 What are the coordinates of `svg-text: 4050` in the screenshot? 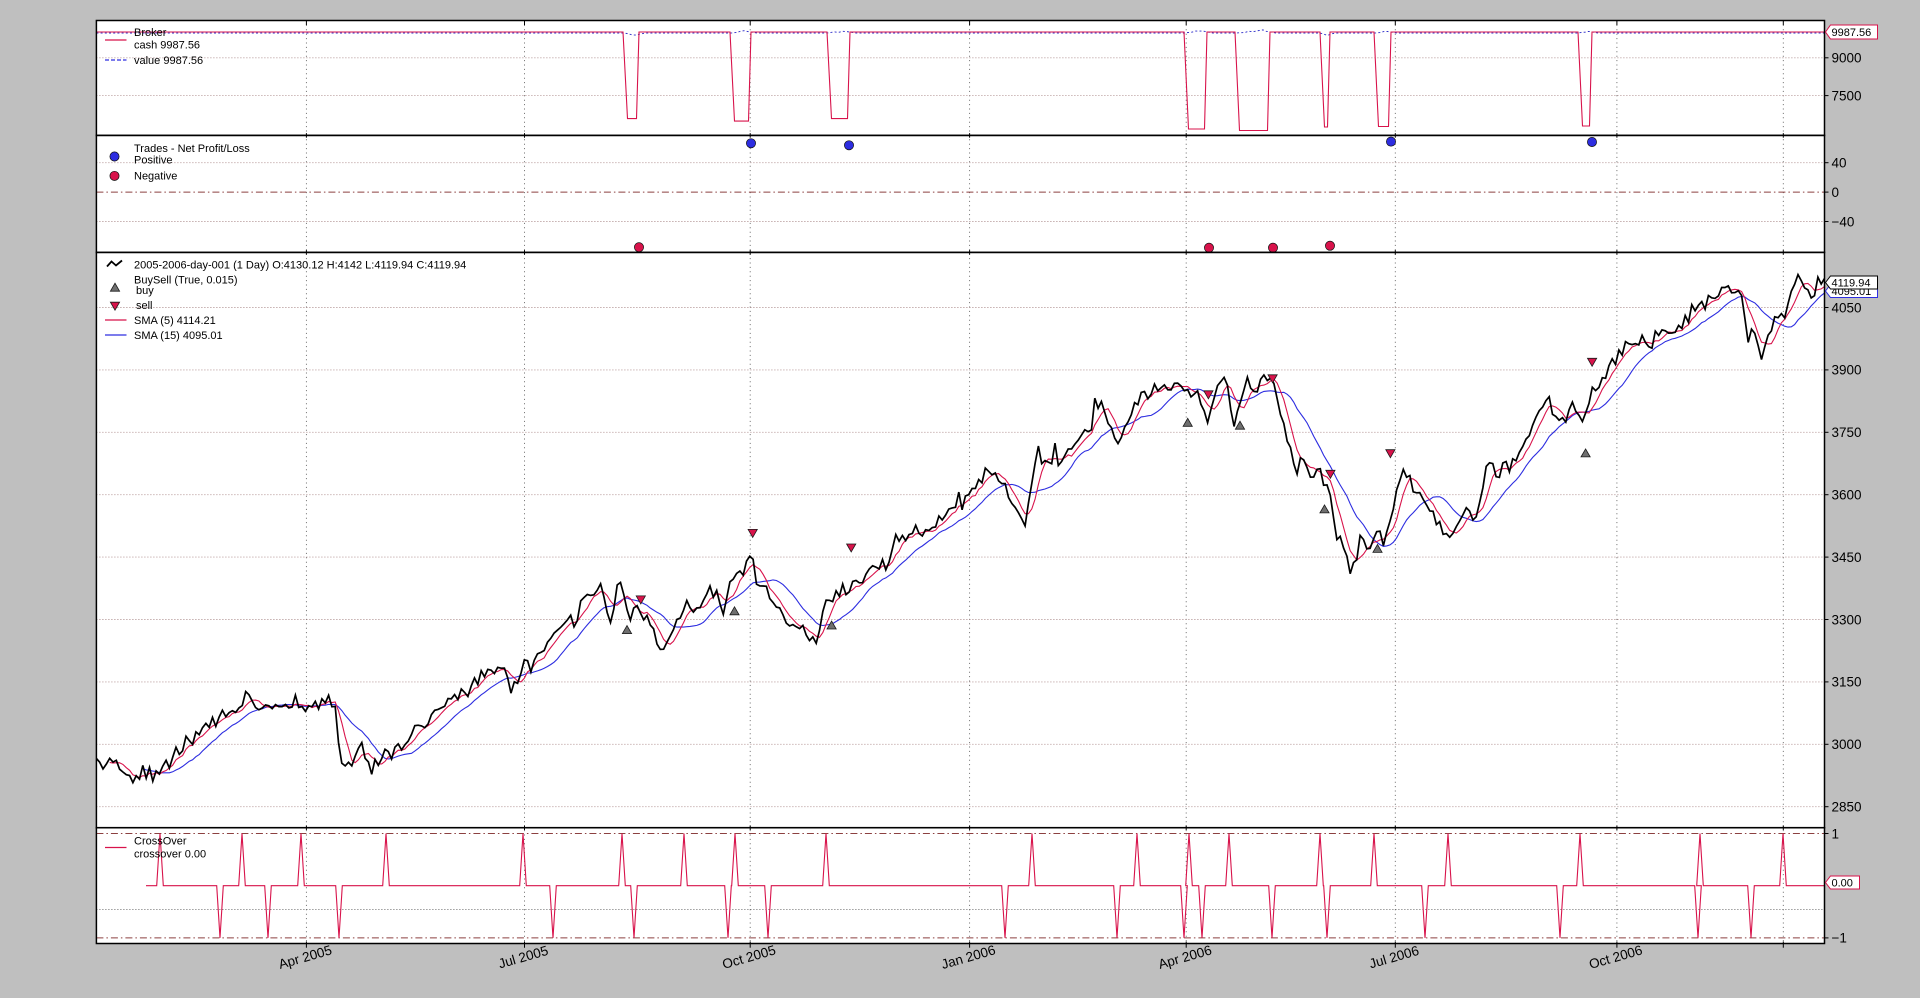 It's located at (1847, 307).